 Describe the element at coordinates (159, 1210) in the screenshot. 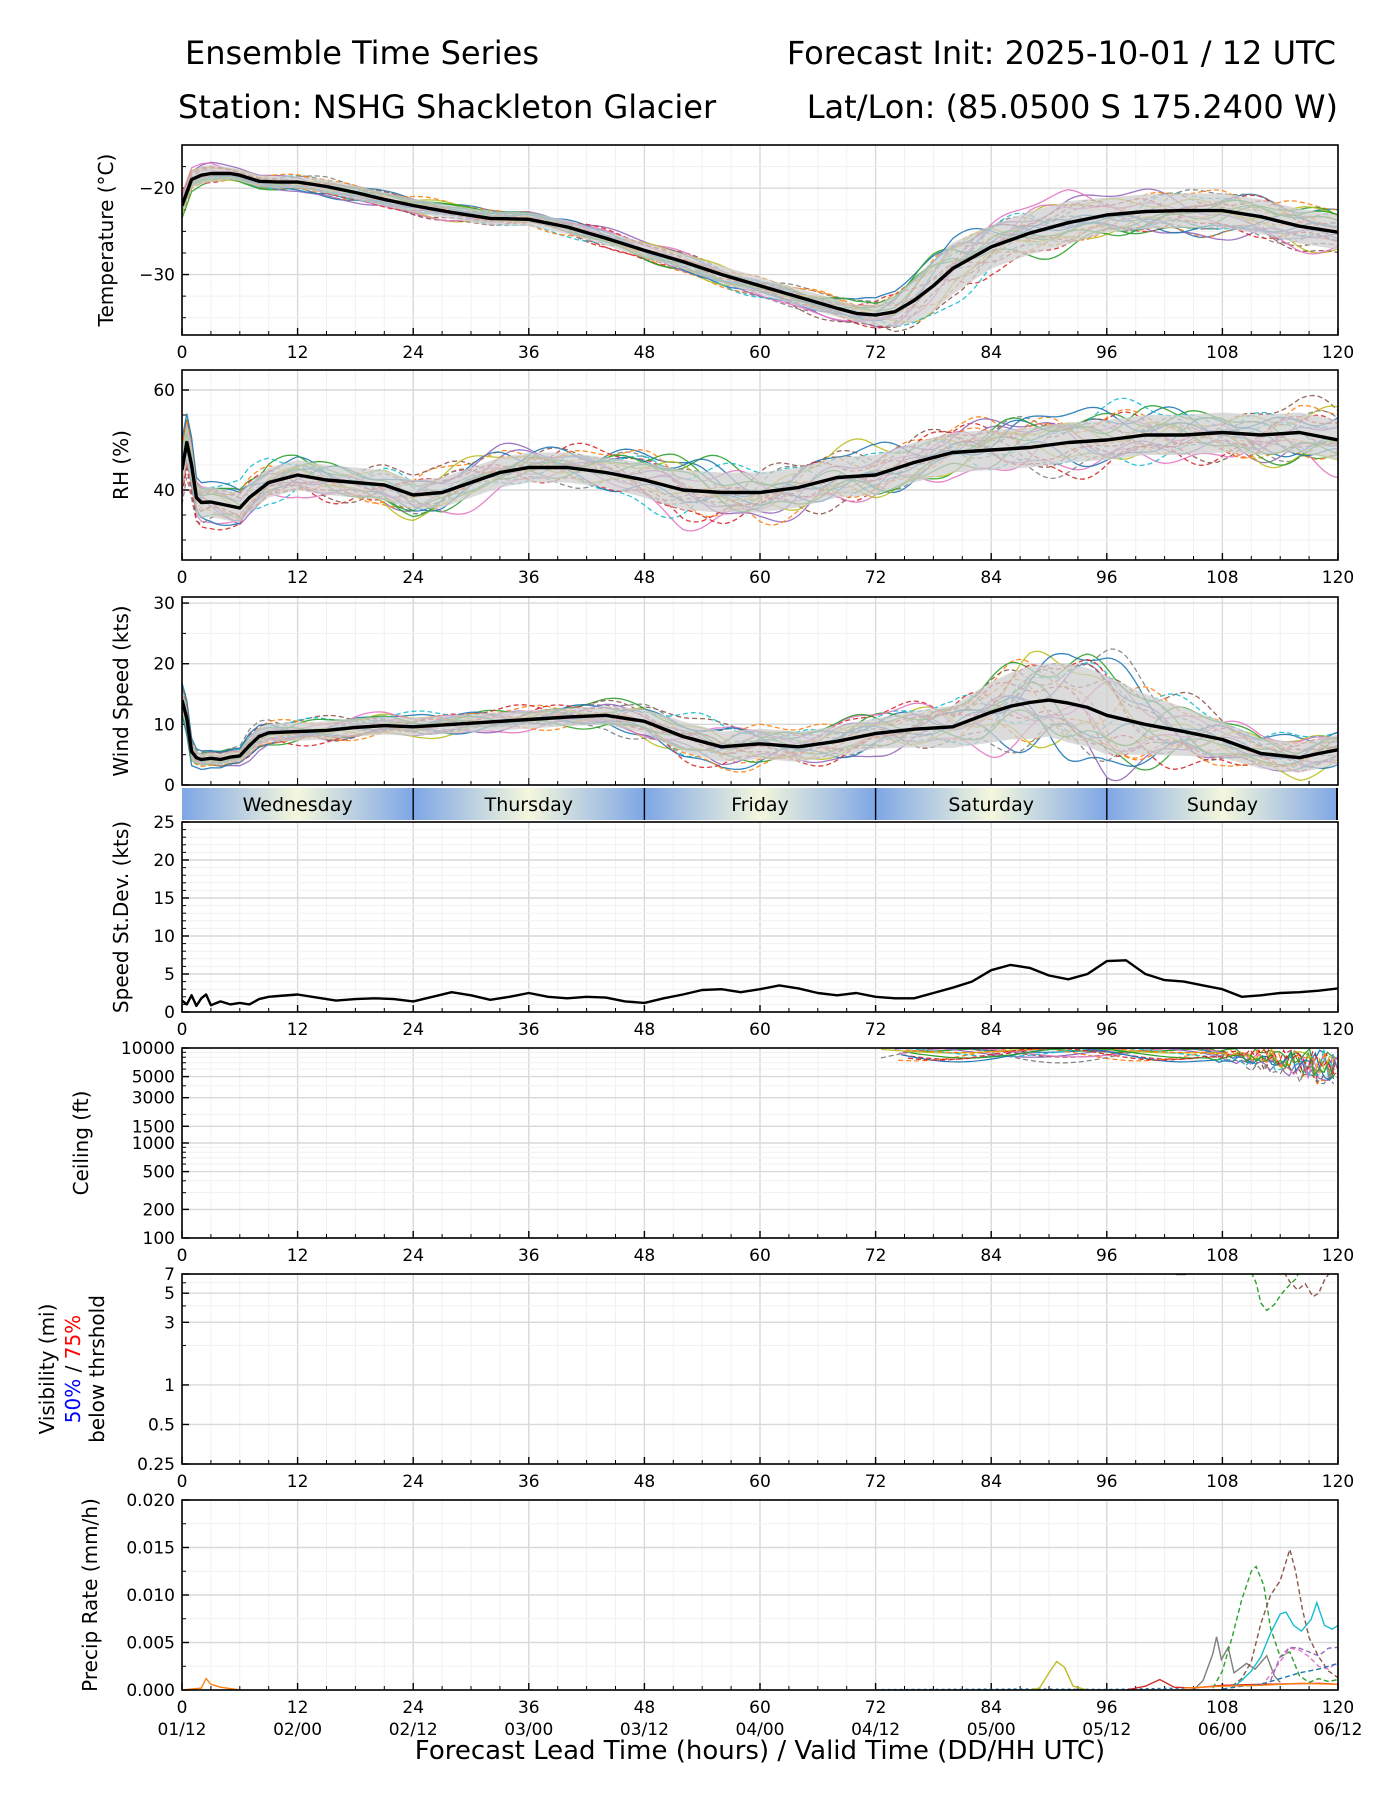

I see `y-tick-label: 200` at that location.